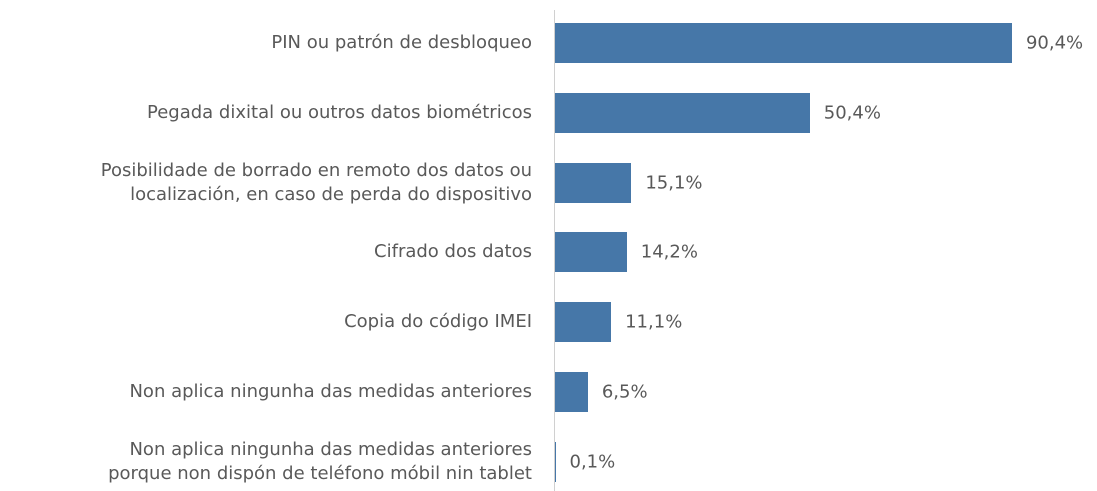 The height and width of the screenshot is (491, 1097). What do you see at coordinates (592, 462) in the screenshot?
I see `value-label: 0,1%` at bounding box center [592, 462].